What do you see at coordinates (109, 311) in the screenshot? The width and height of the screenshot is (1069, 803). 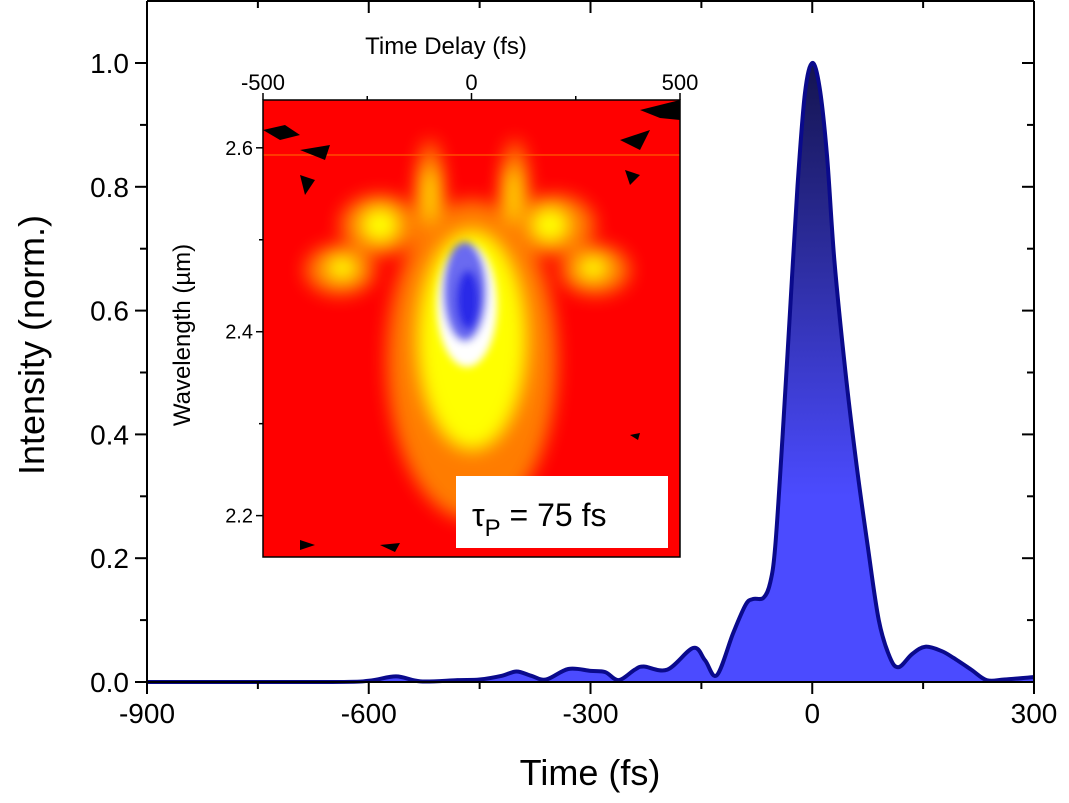 I see `y-tick-label: 0.6` at bounding box center [109, 311].